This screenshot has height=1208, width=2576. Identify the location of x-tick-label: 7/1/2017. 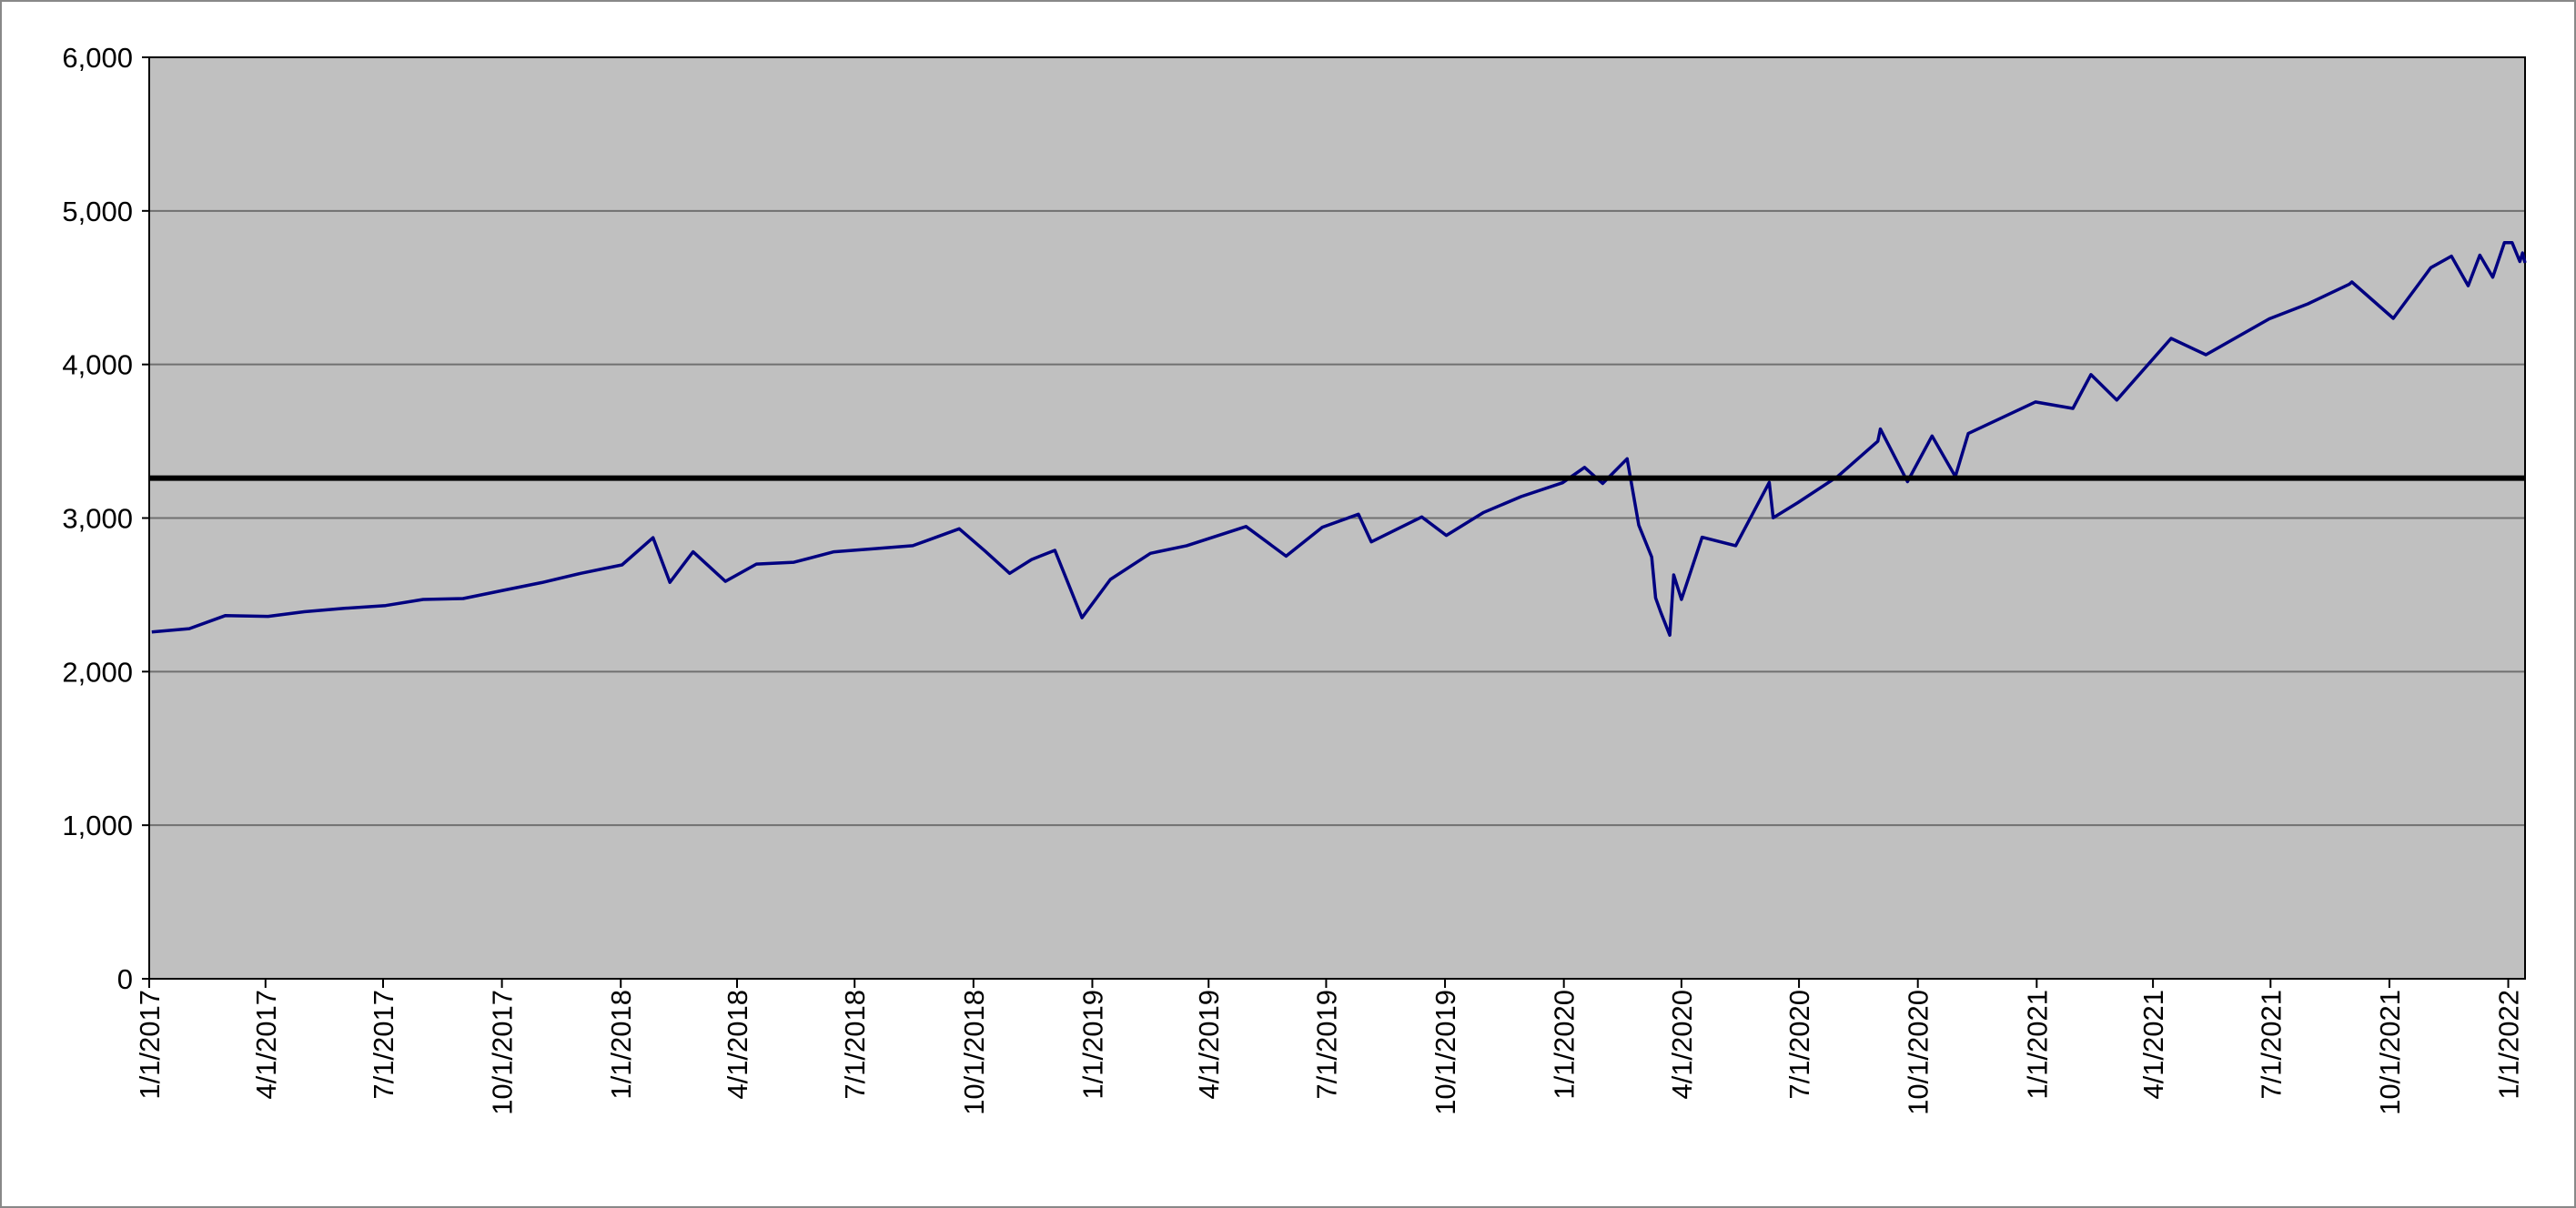
(384, 1045).